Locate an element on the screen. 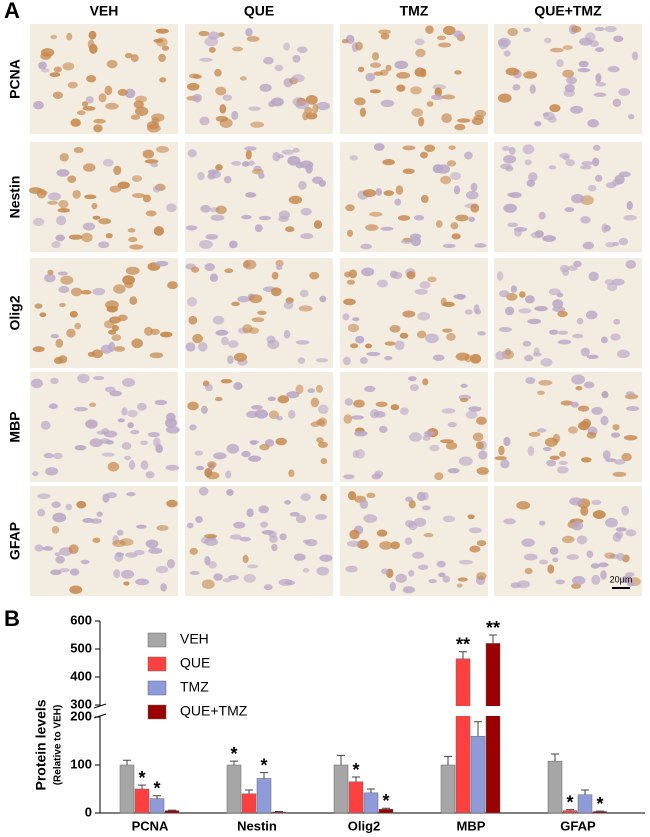 This screenshot has width=650, height=837. row-header: MBP is located at coordinates (15, 426).